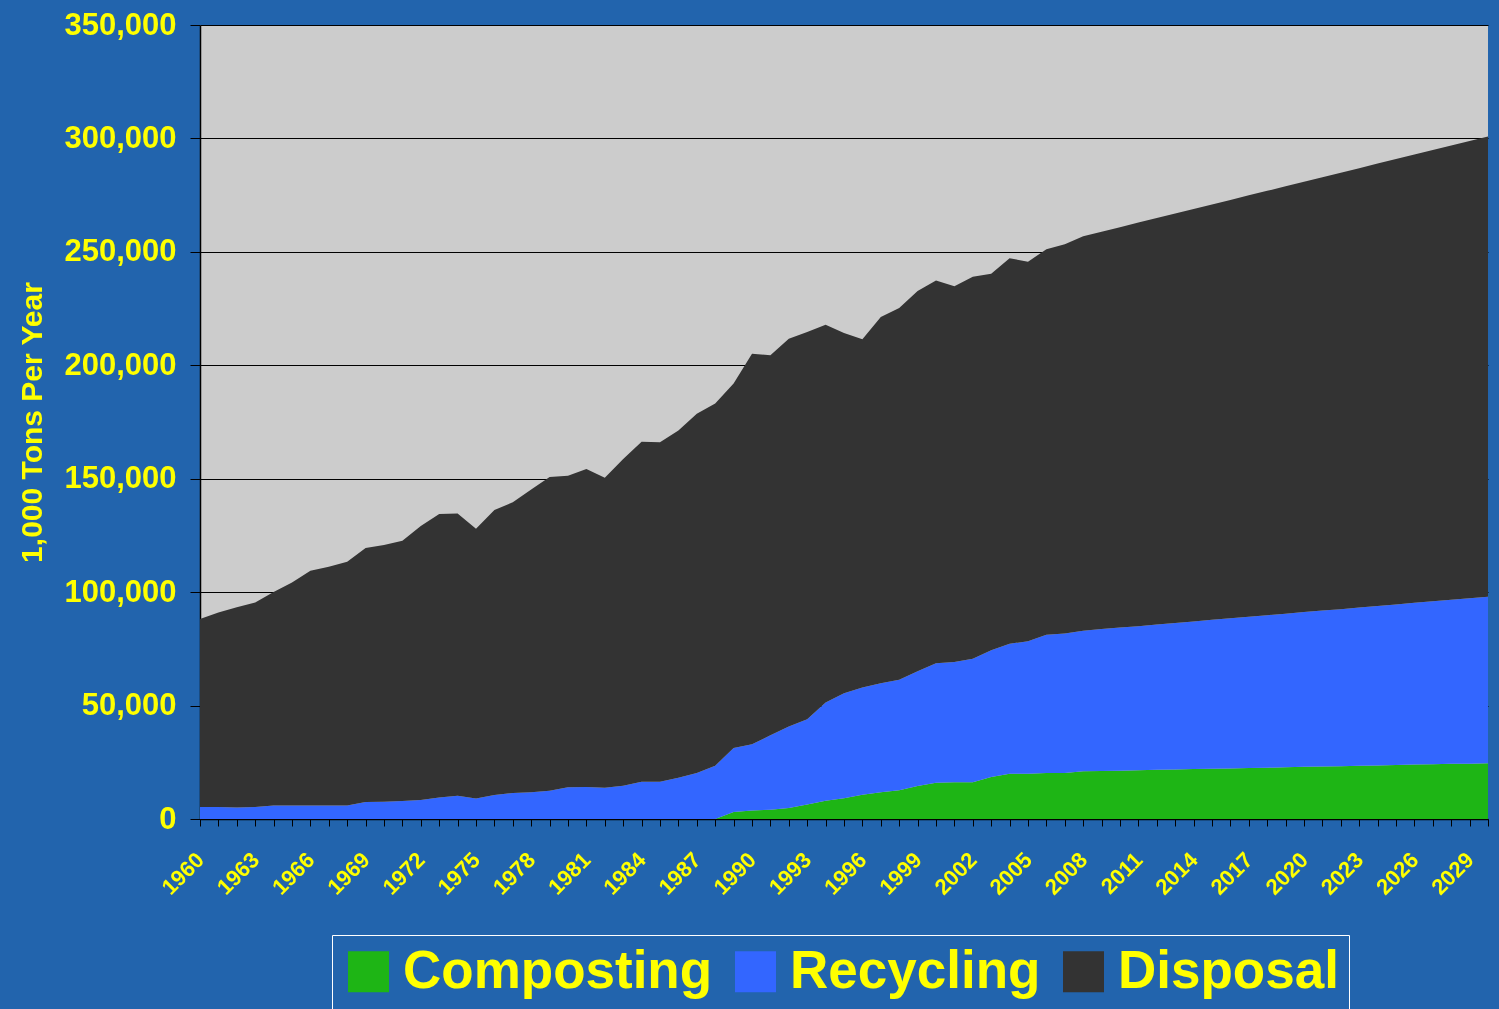 This screenshot has height=1009, width=1499. I want to click on y-tick-label: 100,000, so click(120, 591).